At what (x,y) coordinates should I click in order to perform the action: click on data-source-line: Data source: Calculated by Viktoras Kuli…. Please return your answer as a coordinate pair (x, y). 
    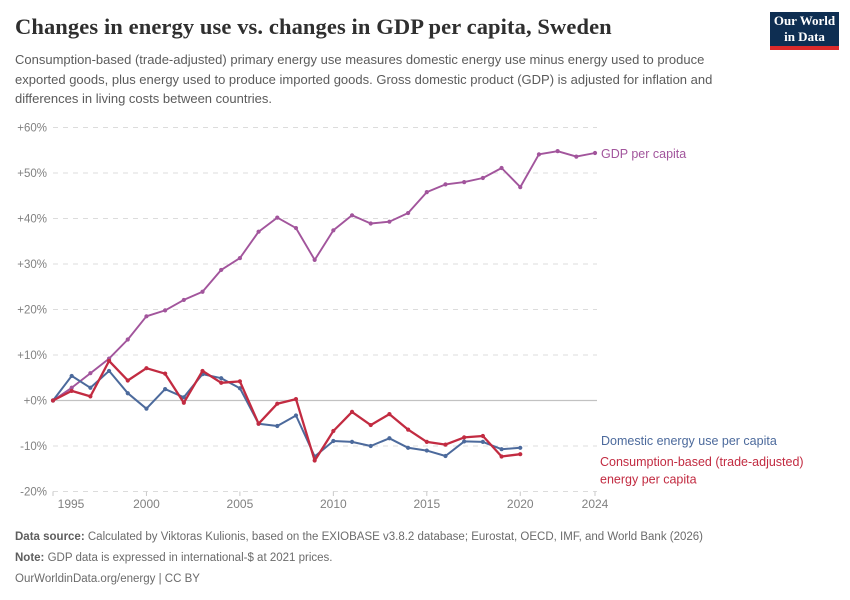
    Looking at the image, I should click on (415, 537).